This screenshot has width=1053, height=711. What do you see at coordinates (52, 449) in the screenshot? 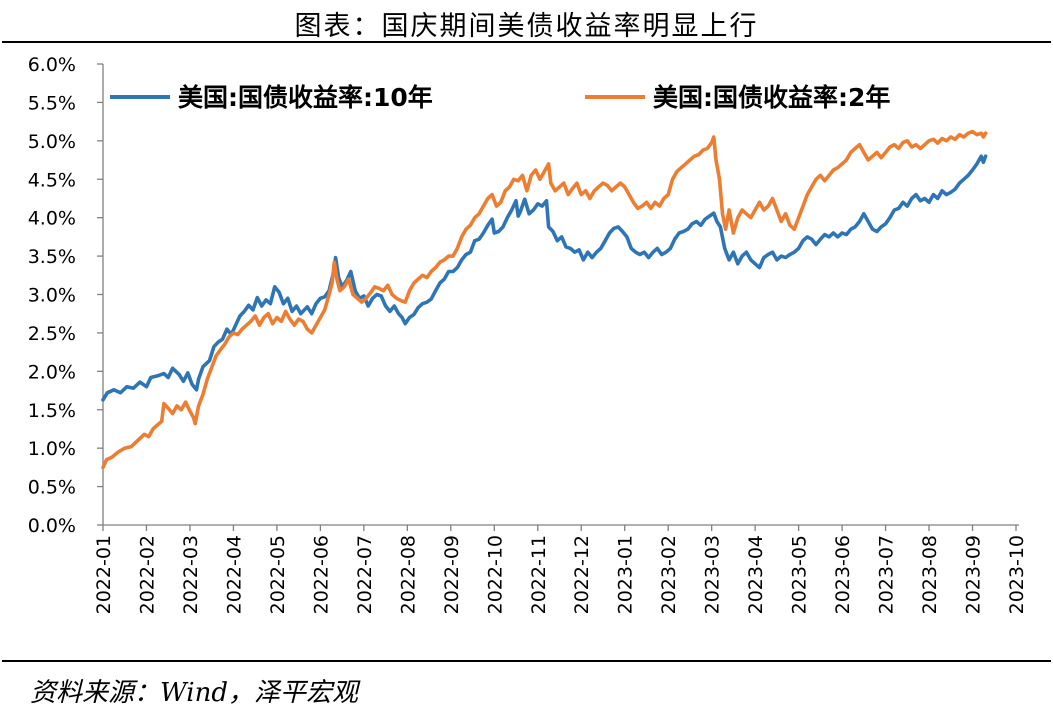
I see `y-tick-label: 1.0%` at bounding box center [52, 449].